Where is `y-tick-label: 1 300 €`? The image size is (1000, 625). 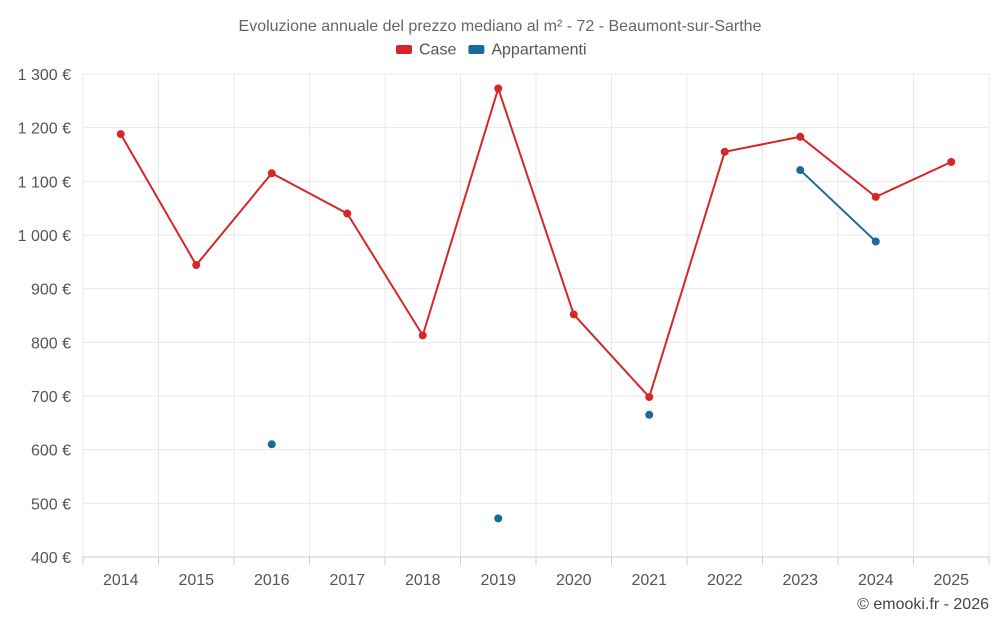 y-tick-label: 1 300 € is located at coordinates (44, 75).